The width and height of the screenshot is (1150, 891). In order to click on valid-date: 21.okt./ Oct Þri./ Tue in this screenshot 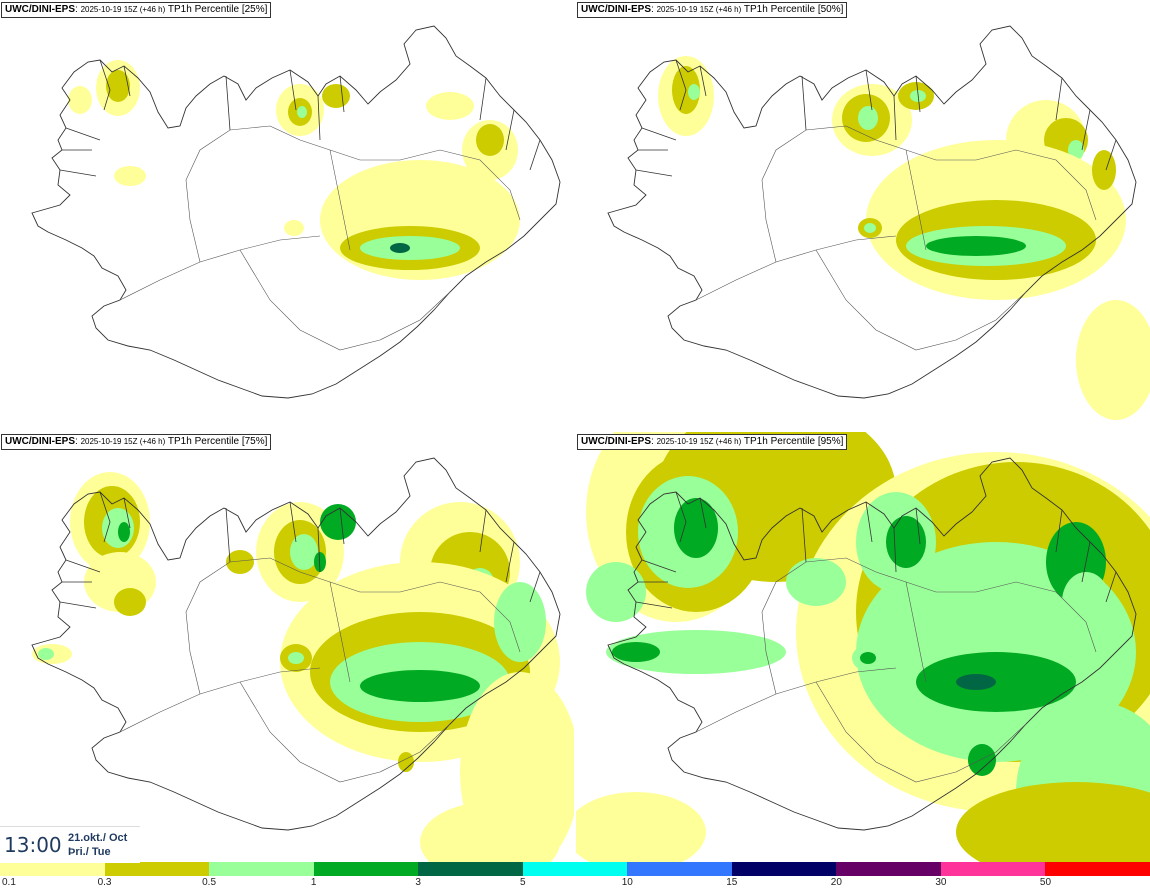, I will do `click(94, 845)`.